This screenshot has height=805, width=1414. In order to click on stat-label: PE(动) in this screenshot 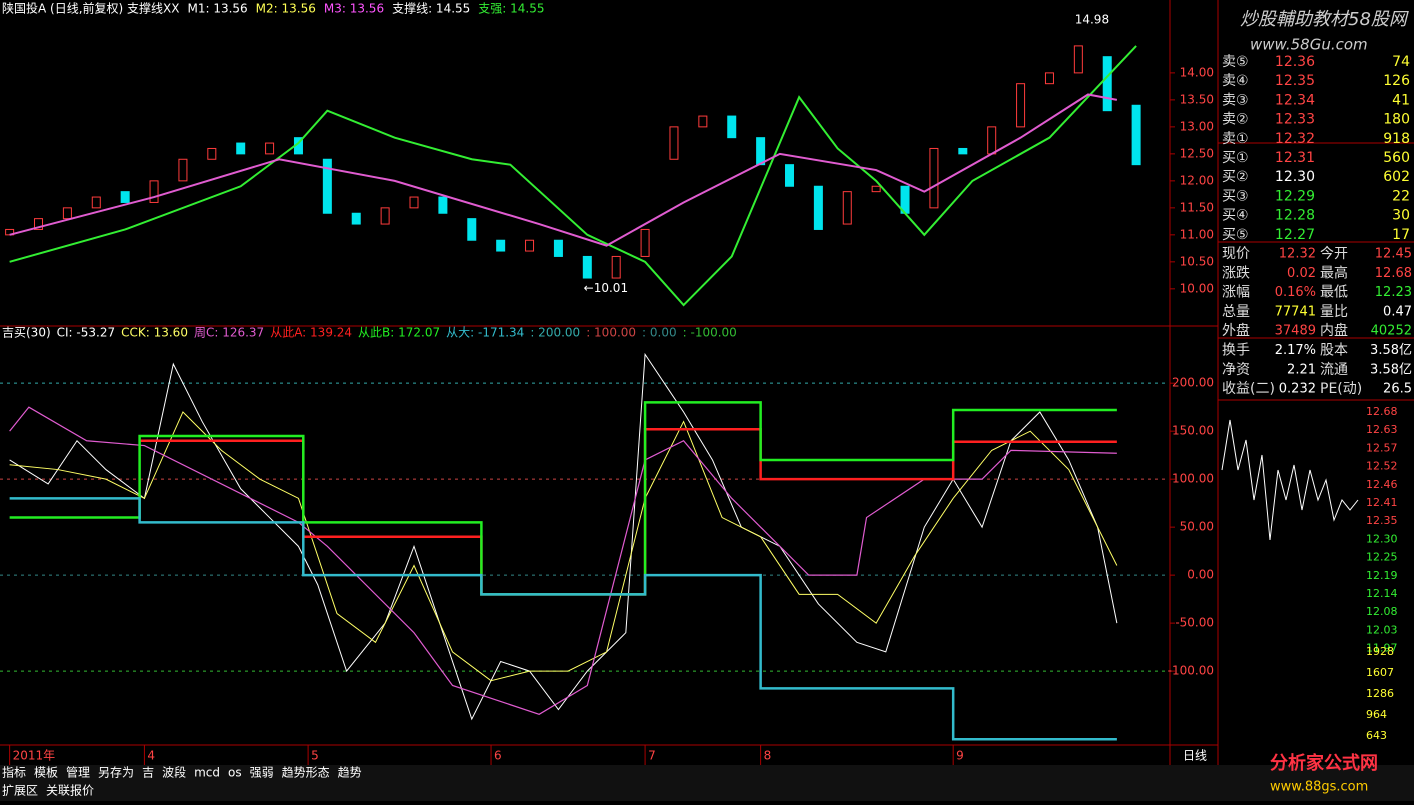, I will do `click(1341, 389)`.